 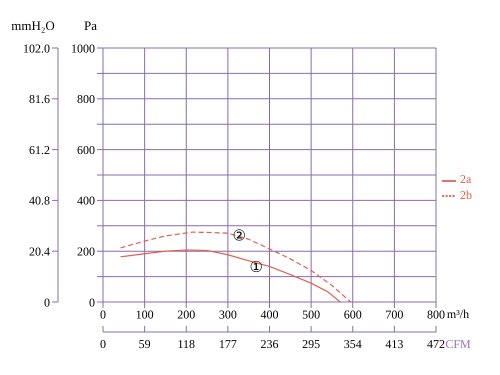 I want to click on x2-tick-label: 354, so click(x=353, y=344).